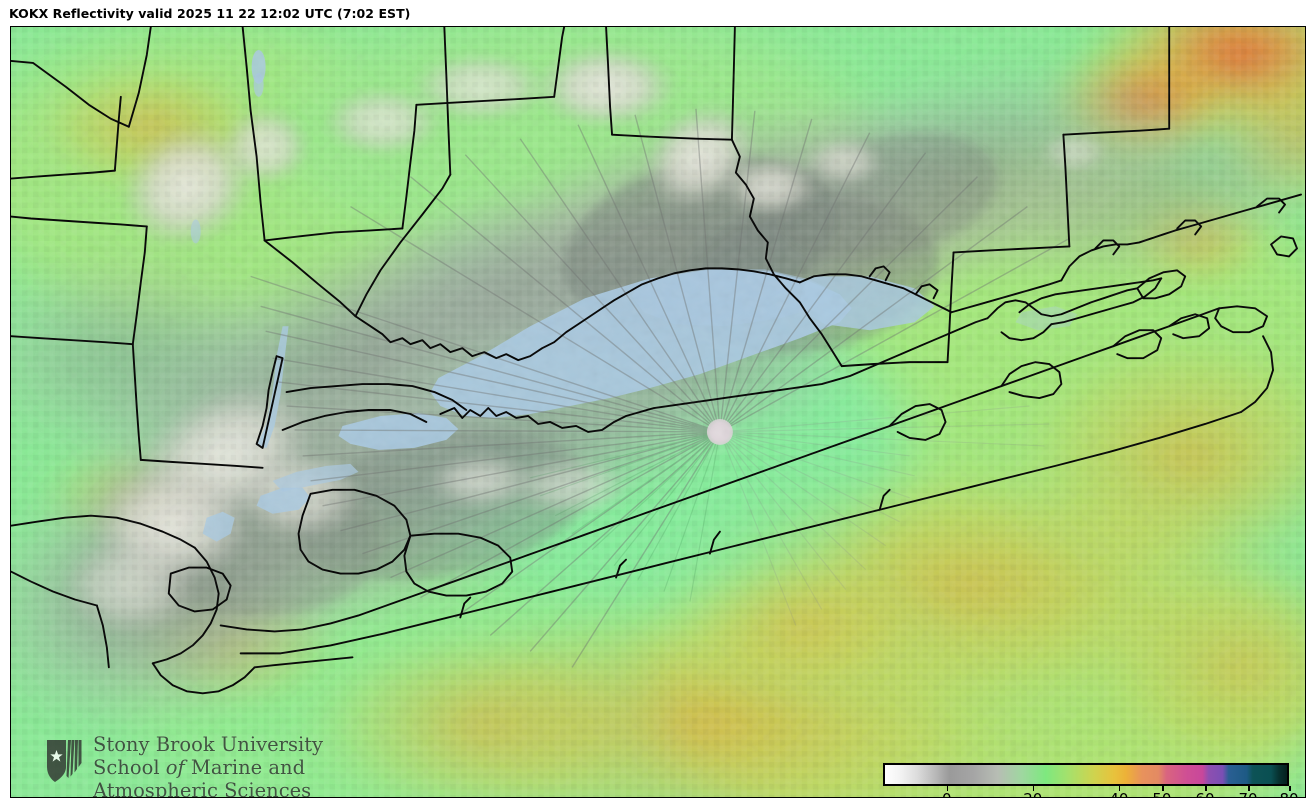 The height and width of the screenshot is (811, 1316). I want to click on colorbar-tick-labels: 0 20 40 50 60 70 80, so click(1091, 793).